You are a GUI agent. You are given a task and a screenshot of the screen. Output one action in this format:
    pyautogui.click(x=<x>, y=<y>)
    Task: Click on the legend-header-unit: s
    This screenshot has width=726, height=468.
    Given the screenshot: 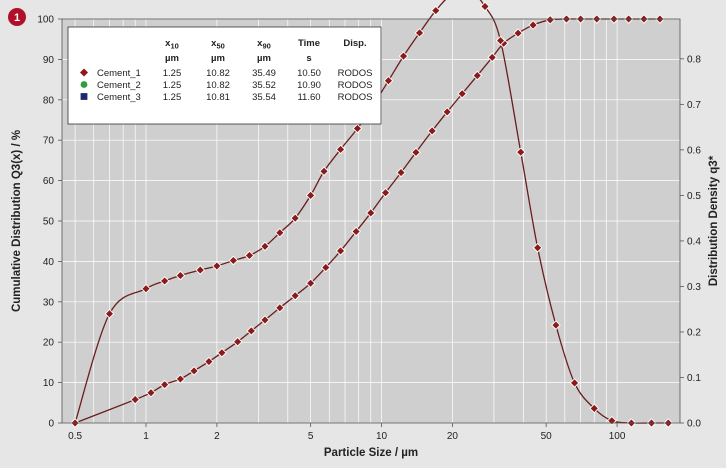 What is the action you would take?
    pyautogui.click(x=308, y=58)
    